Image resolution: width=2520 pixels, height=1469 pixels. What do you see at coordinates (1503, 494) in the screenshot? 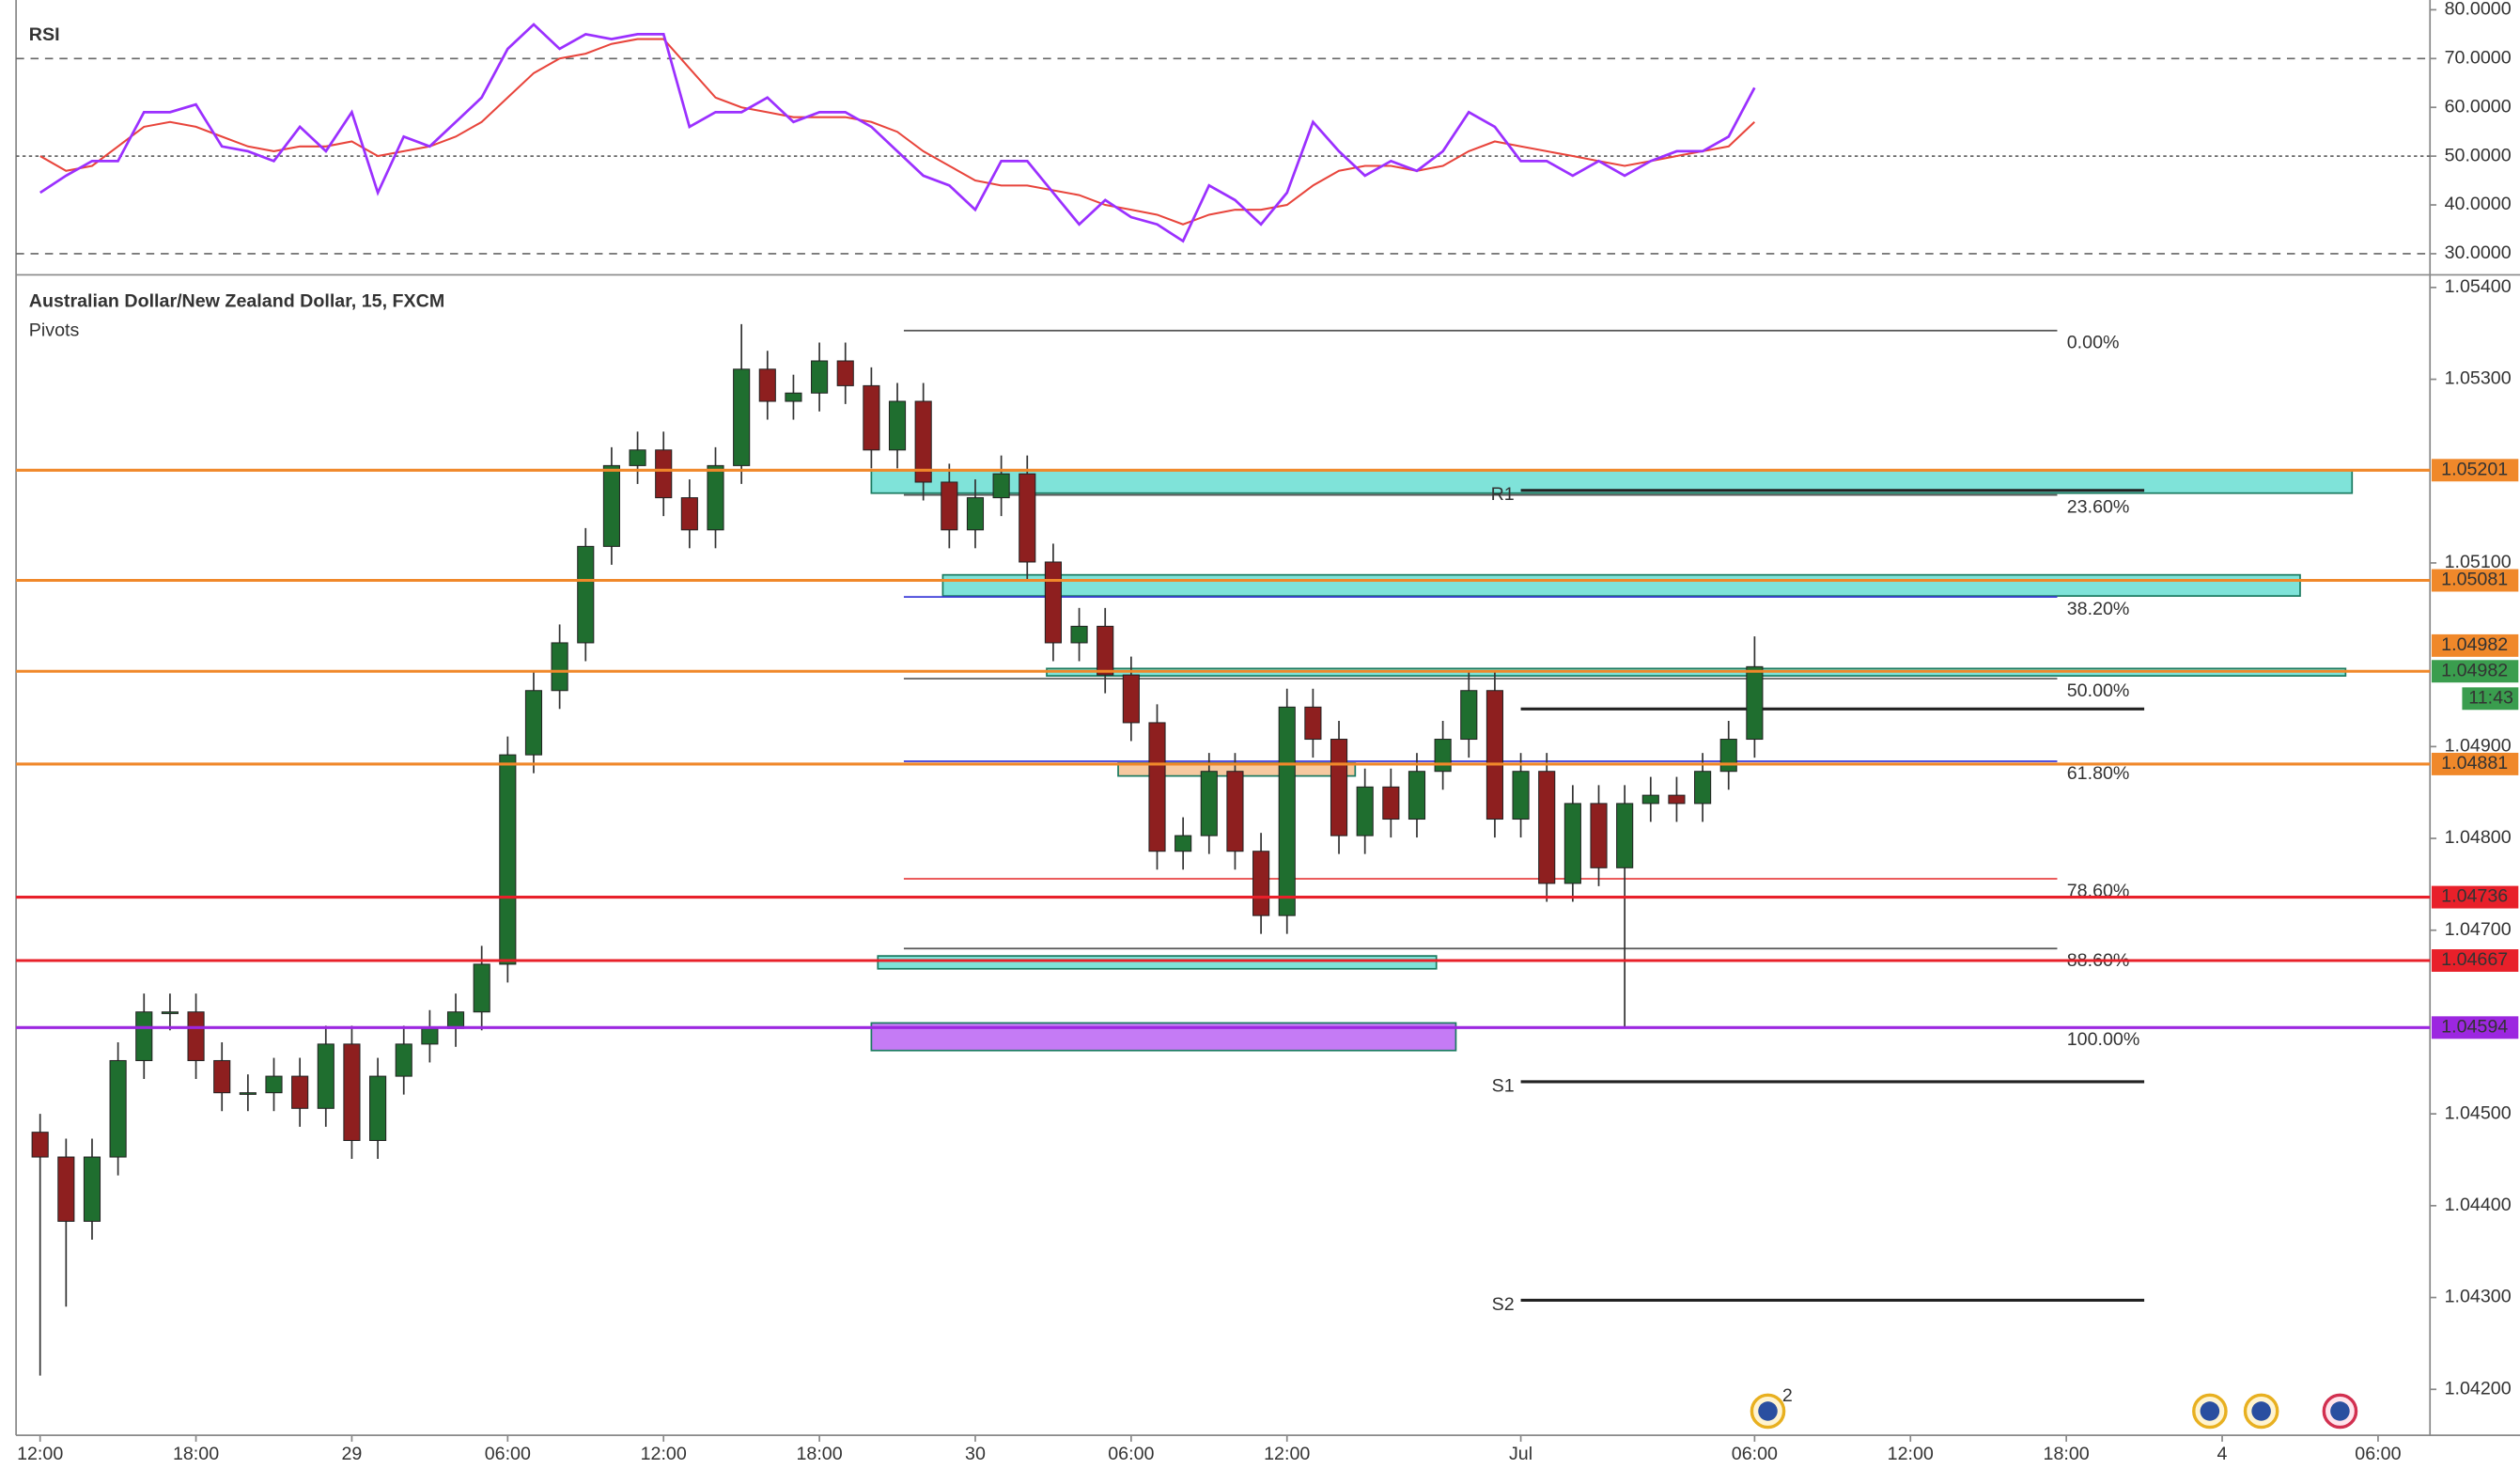
I see `pivot-label: R1` at bounding box center [1503, 494].